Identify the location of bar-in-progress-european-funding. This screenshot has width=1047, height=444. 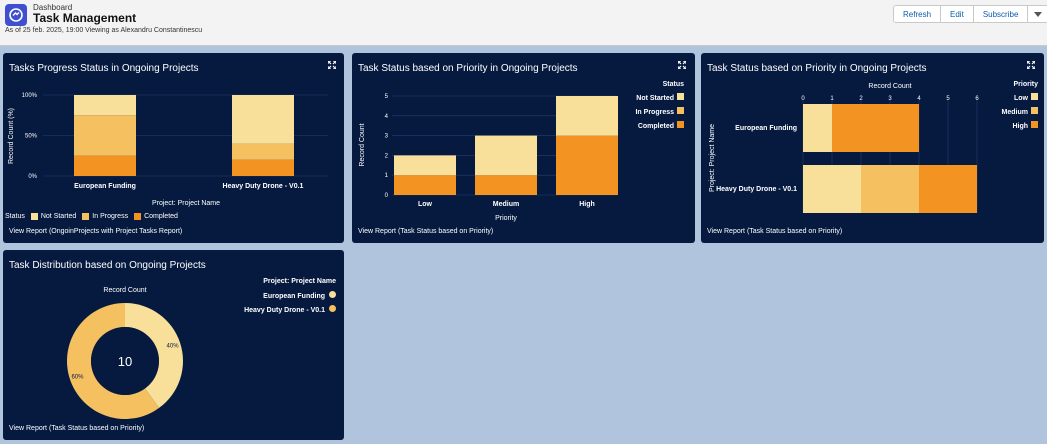
(105, 135).